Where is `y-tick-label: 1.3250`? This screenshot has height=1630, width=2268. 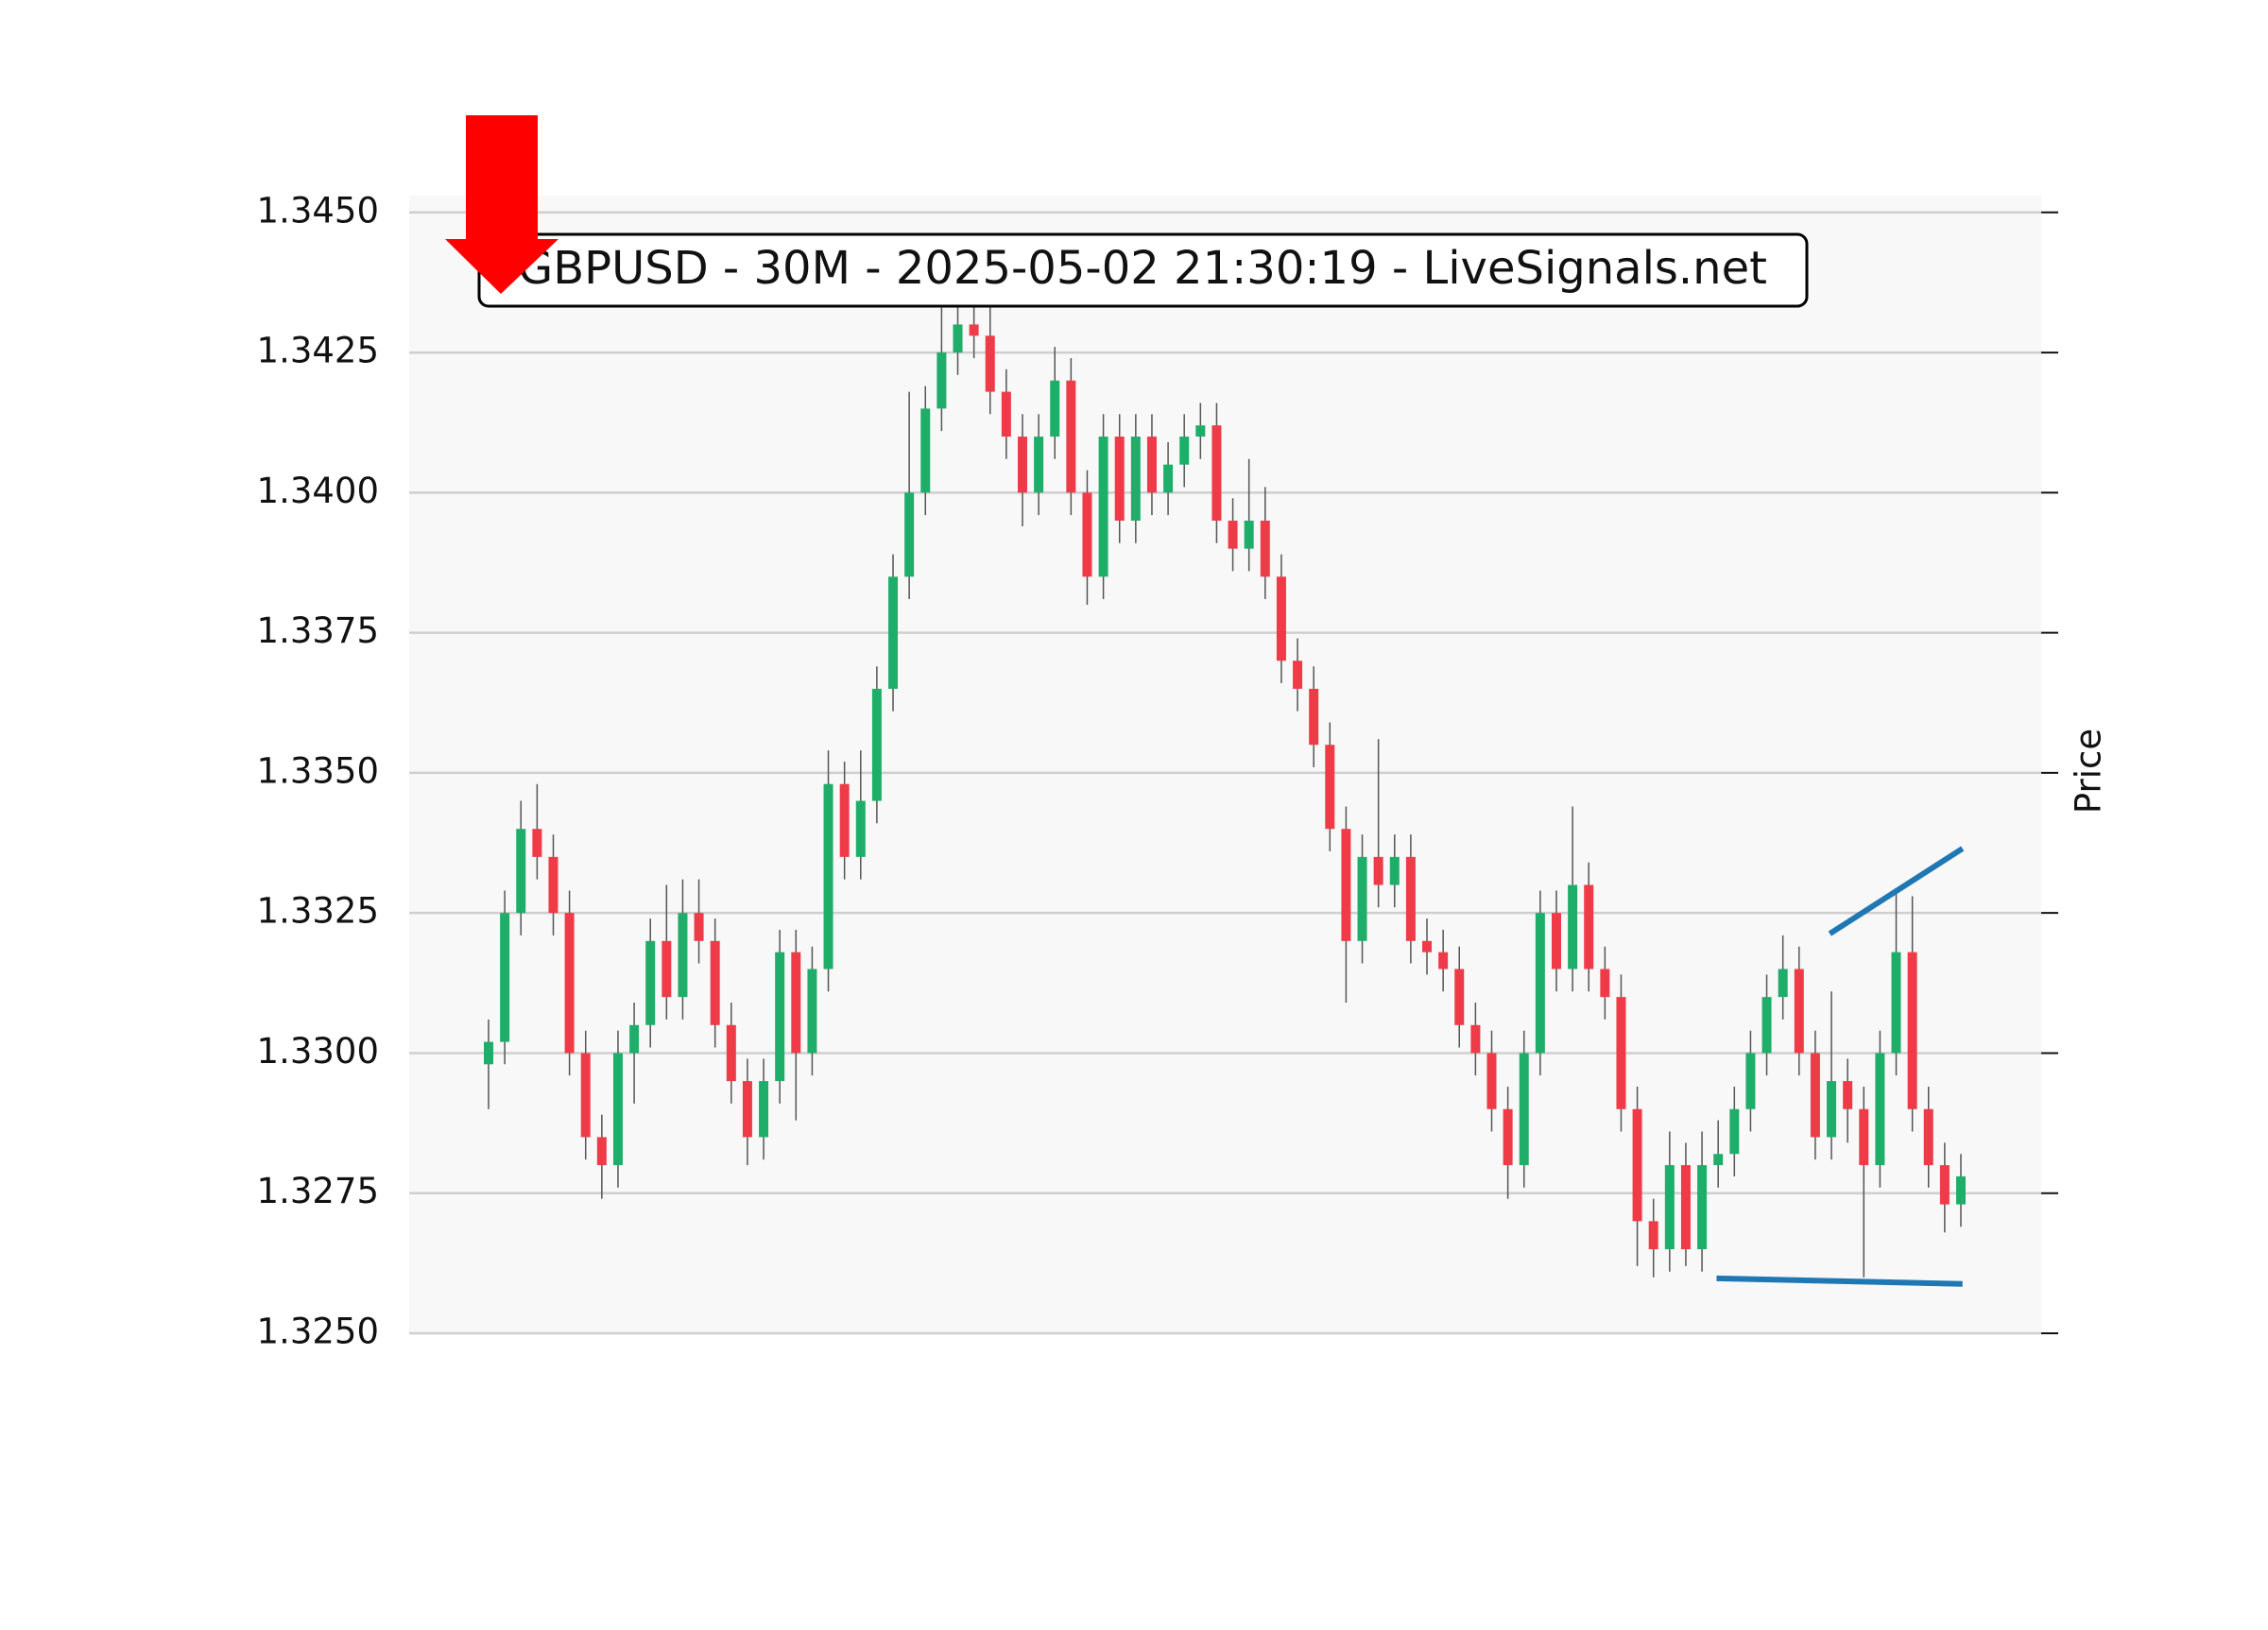
y-tick-label: 1.3250 is located at coordinates (318, 1332).